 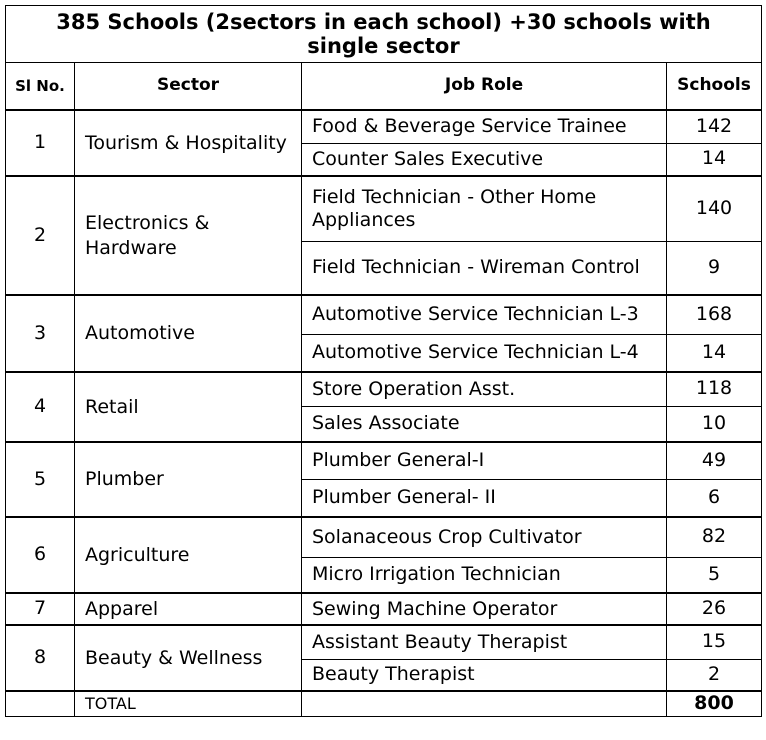 I want to click on schools-cell: 140, so click(x=714, y=208).